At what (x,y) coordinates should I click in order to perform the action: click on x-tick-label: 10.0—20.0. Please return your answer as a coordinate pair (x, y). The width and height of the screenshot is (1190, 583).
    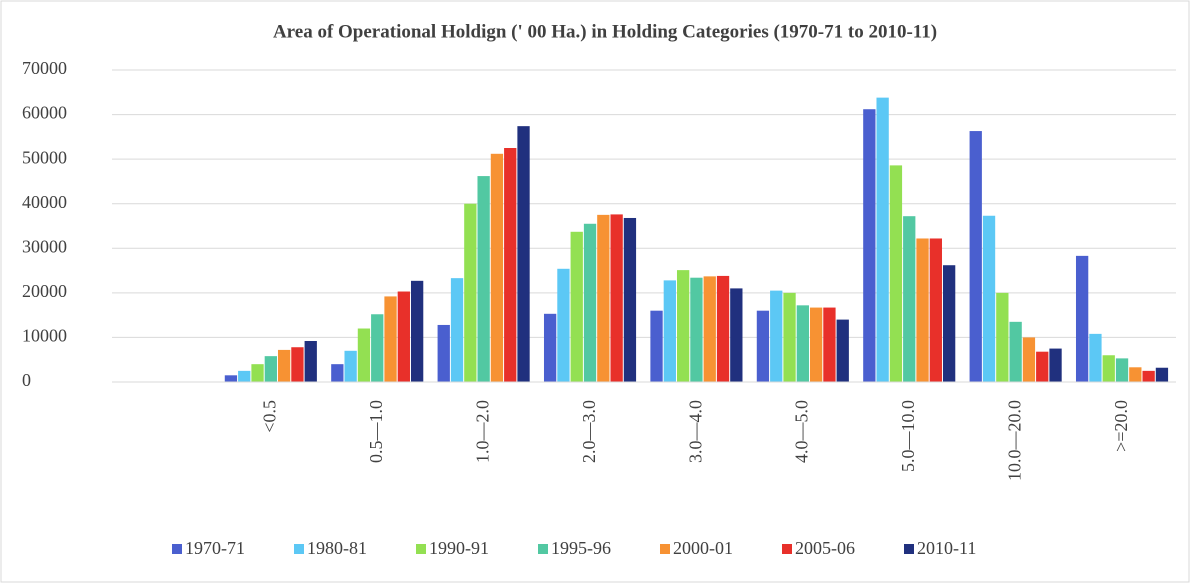
    Looking at the image, I should click on (1015, 440).